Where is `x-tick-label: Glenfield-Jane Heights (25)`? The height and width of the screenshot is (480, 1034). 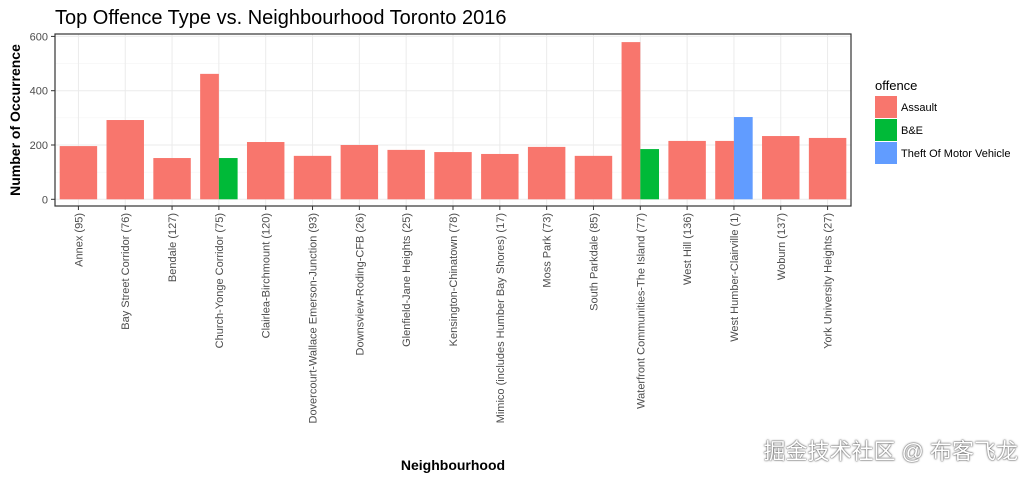 x-tick-label: Glenfield-Jane Heights (25) is located at coordinates (407, 280).